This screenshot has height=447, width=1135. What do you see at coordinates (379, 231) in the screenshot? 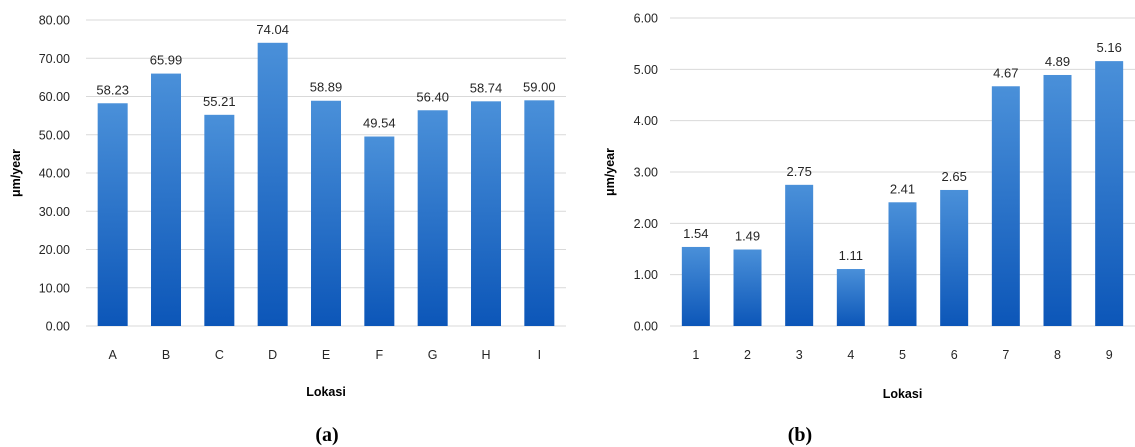
I see `bar-F` at bounding box center [379, 231].